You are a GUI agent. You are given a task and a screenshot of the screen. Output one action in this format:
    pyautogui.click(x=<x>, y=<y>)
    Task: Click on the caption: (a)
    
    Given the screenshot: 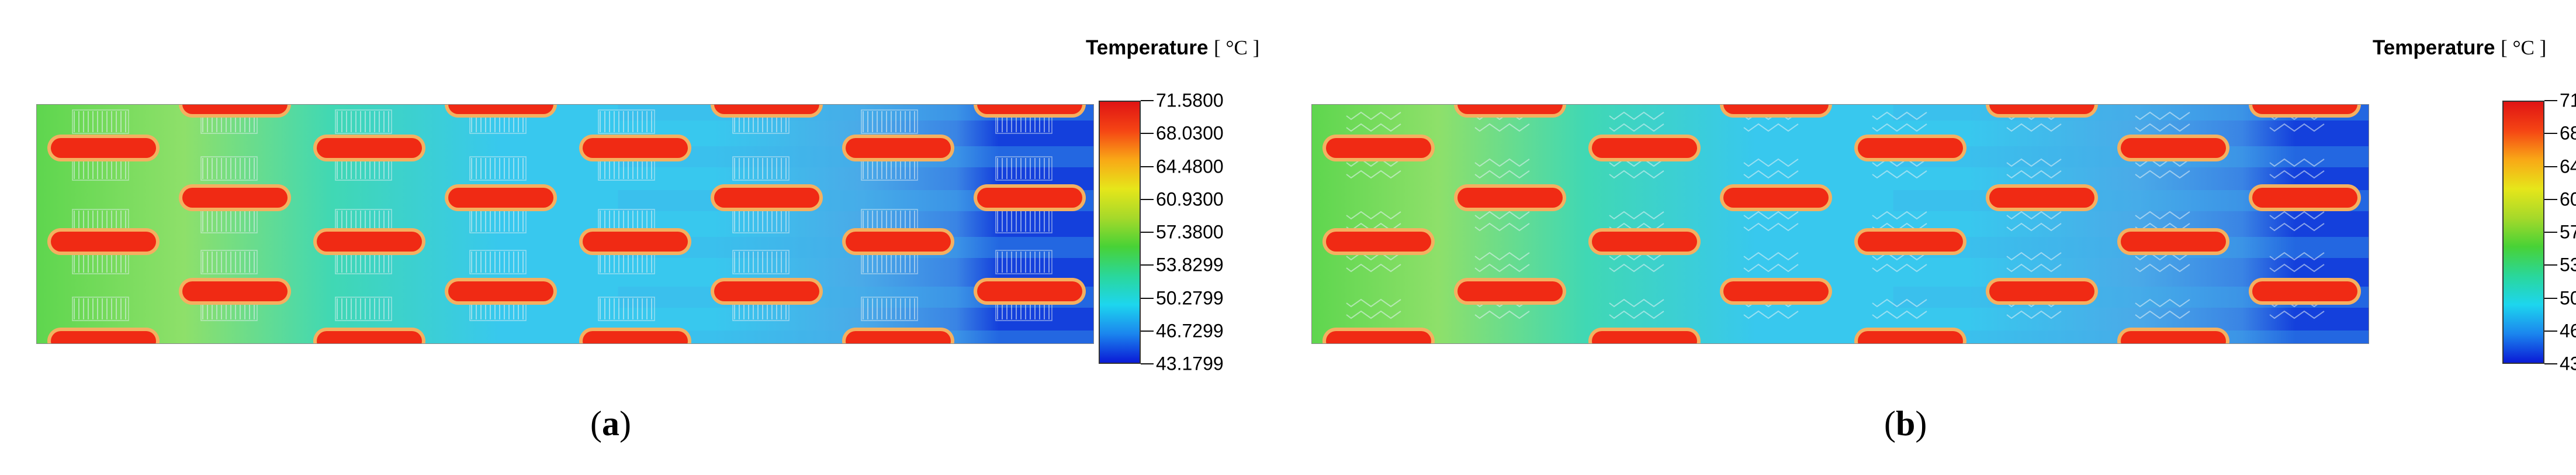 What is the action you would take?
    pyautogui.click(x=611, y=424)
    